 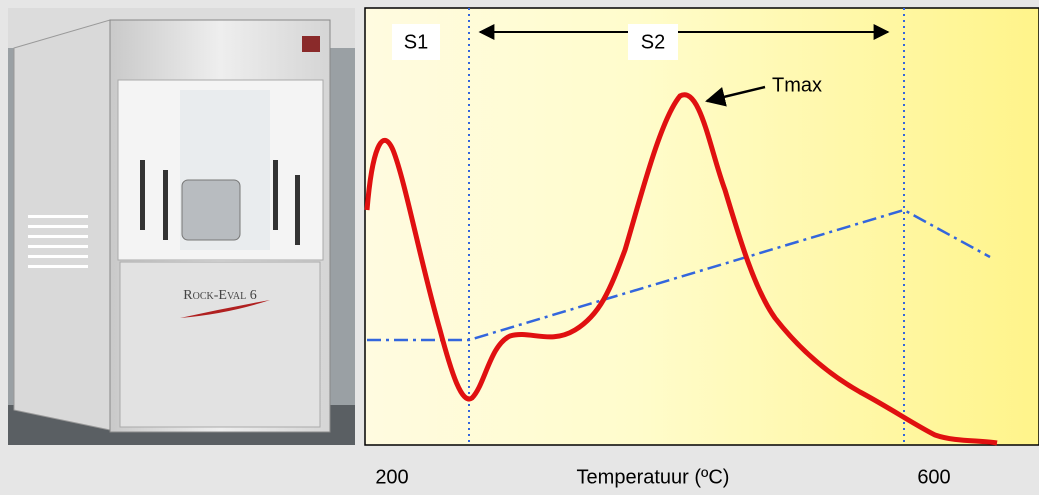 What do you see at coordinates (391, 477) in the screenshot?
I see `axis-start: 200` at bounding box center [391, 477].